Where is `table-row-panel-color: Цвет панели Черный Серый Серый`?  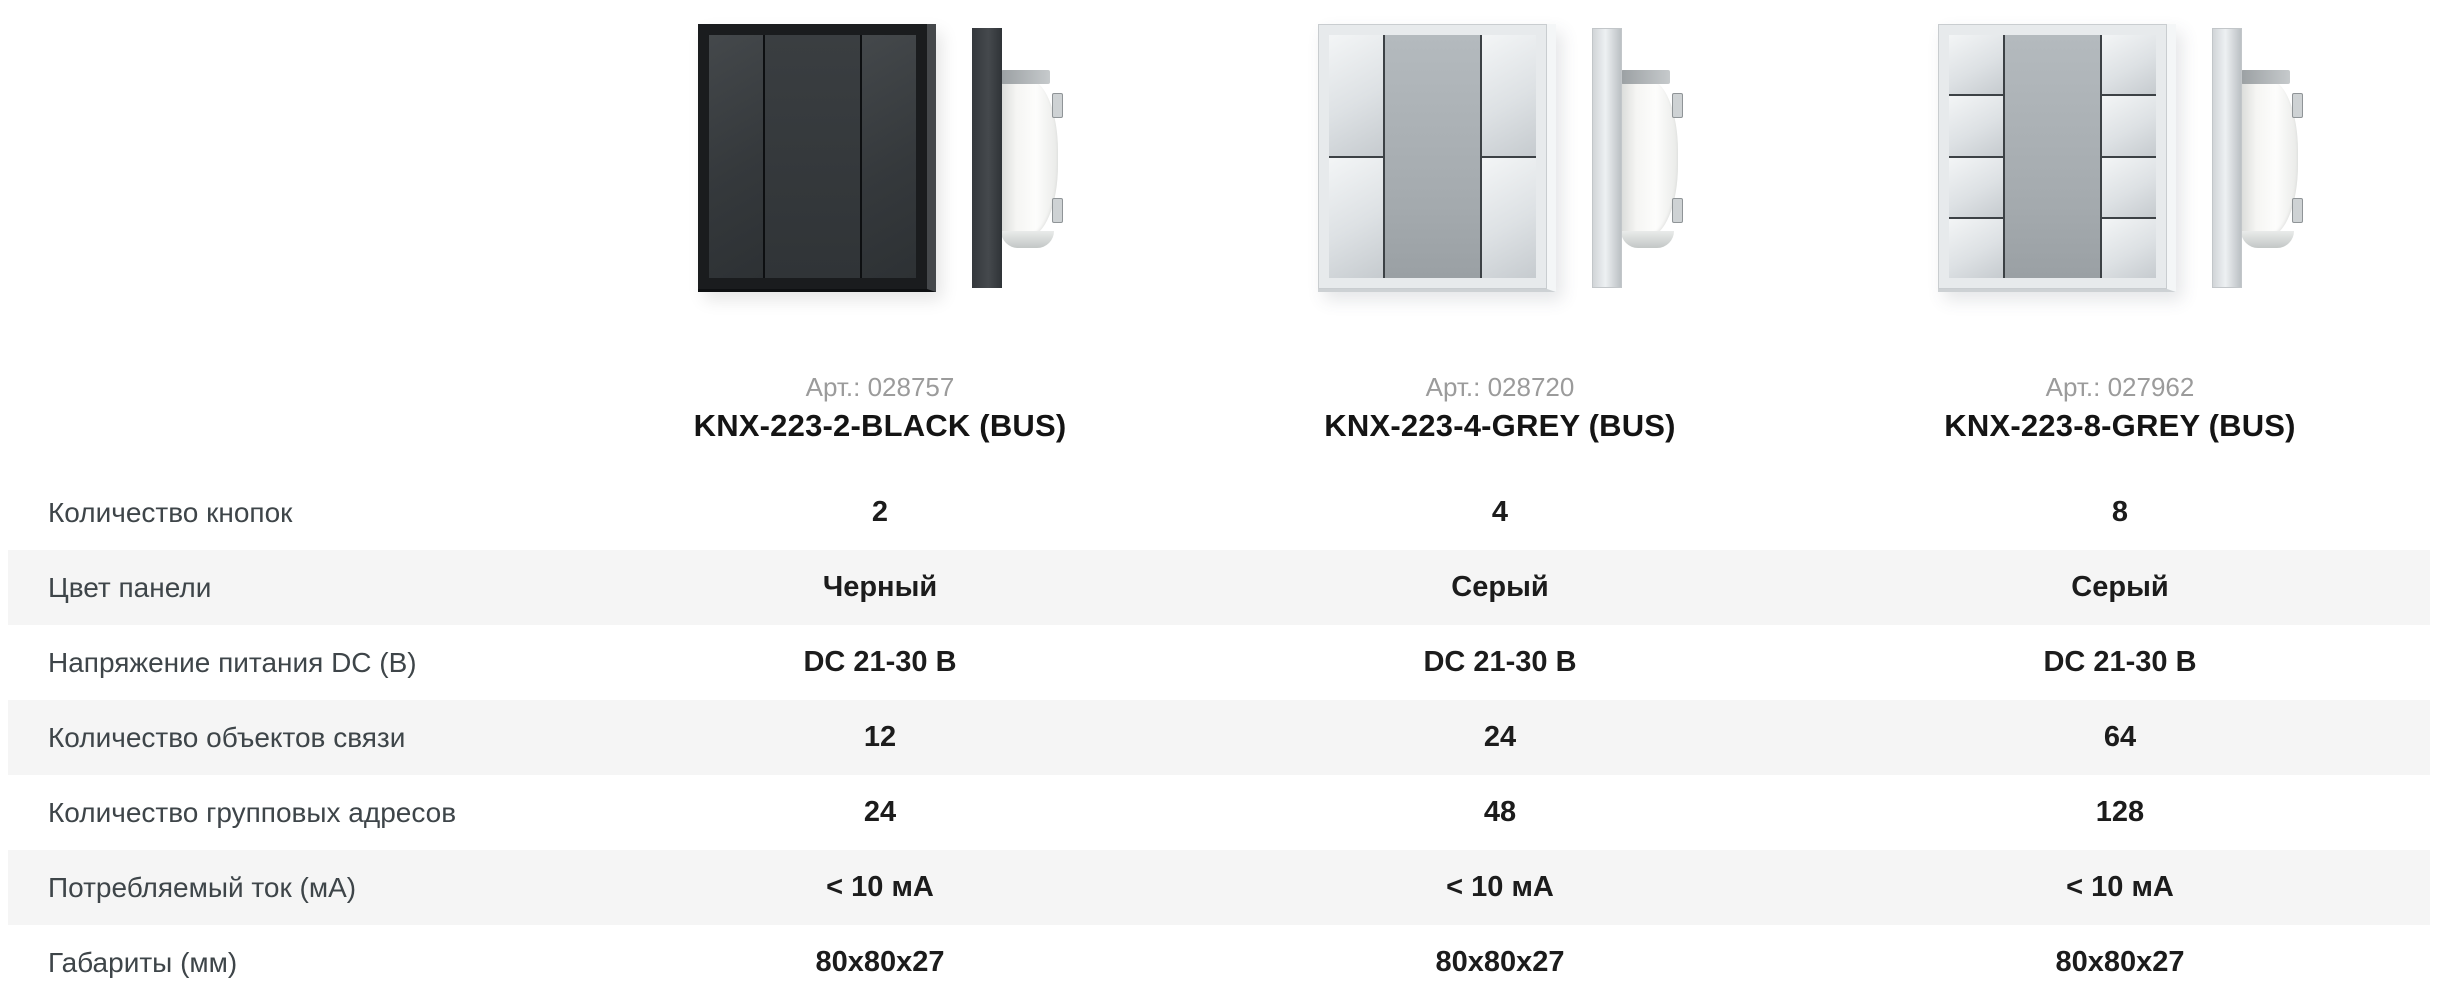
table-row-panel-color: Цвет панели Черный Серый Серый is located at coordinates (1219, 587).